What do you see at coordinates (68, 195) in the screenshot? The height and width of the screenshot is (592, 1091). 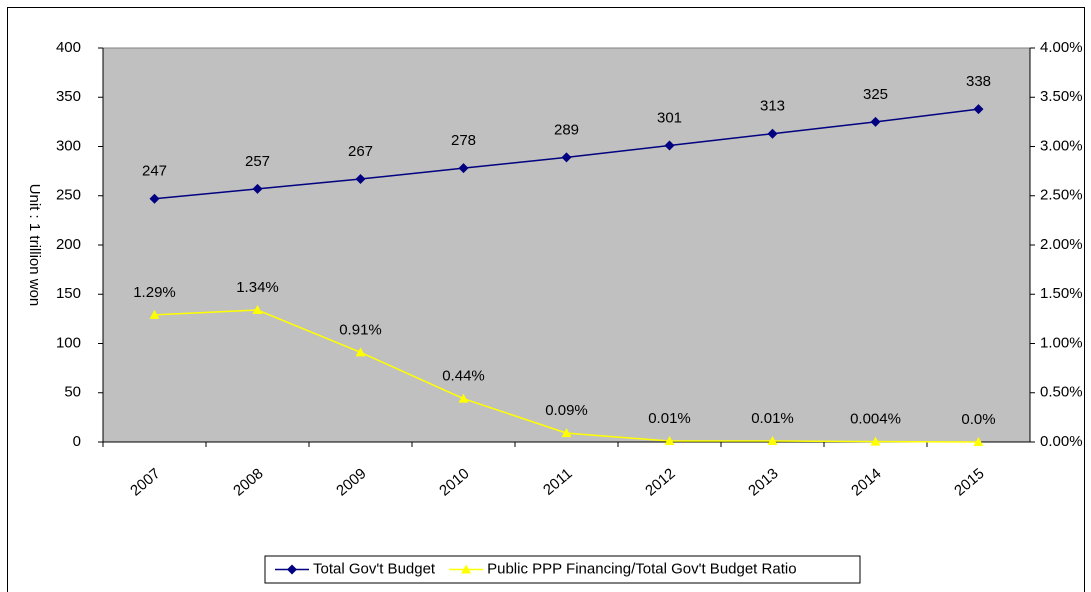 I see `y-tick-label: 250` at bounding box center [68, 195].